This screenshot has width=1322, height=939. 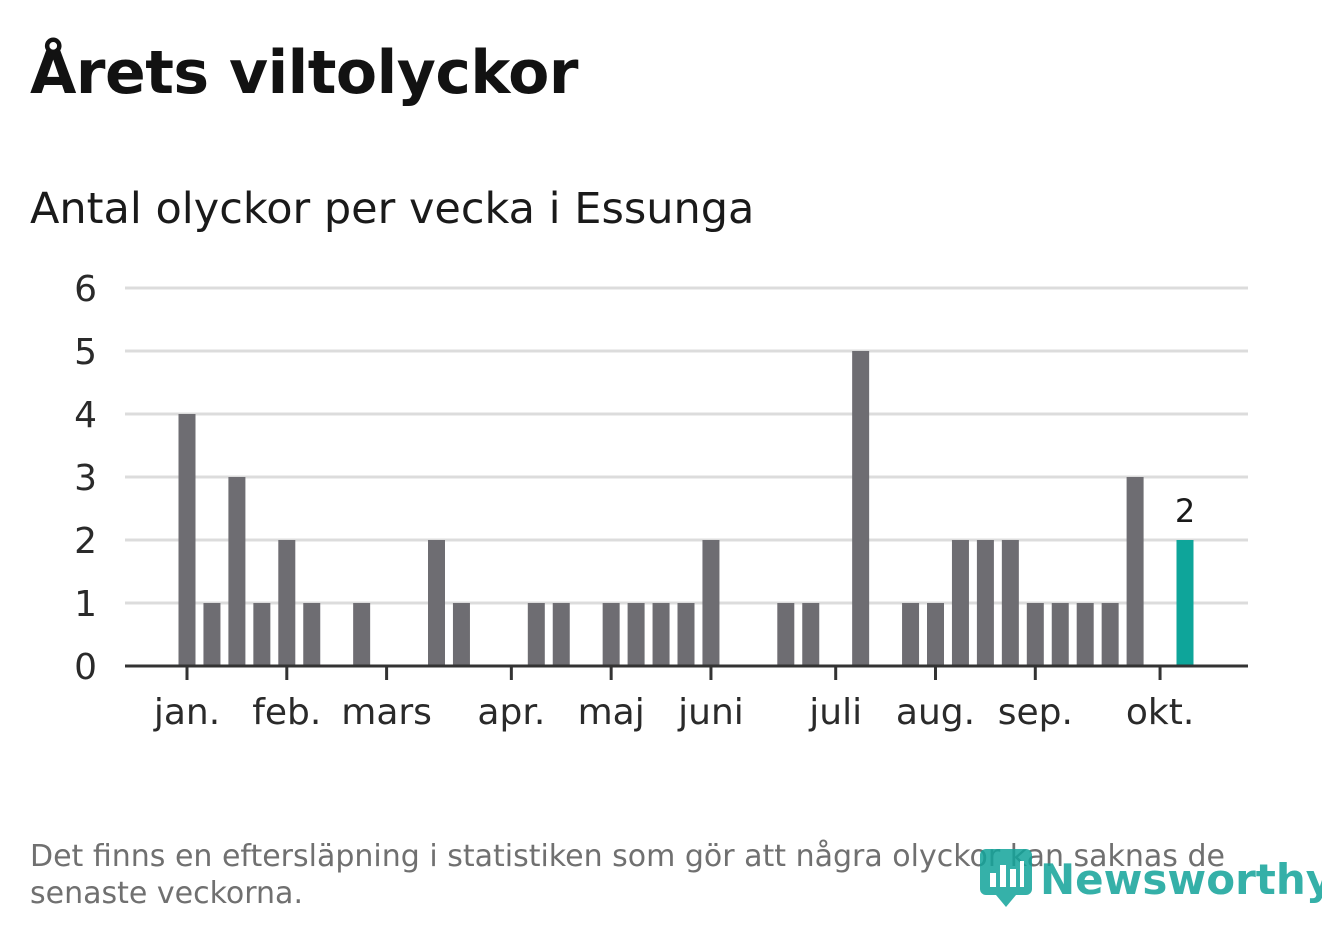 I want to click on x-tick-label: okt., so click(x=1160, y=712).